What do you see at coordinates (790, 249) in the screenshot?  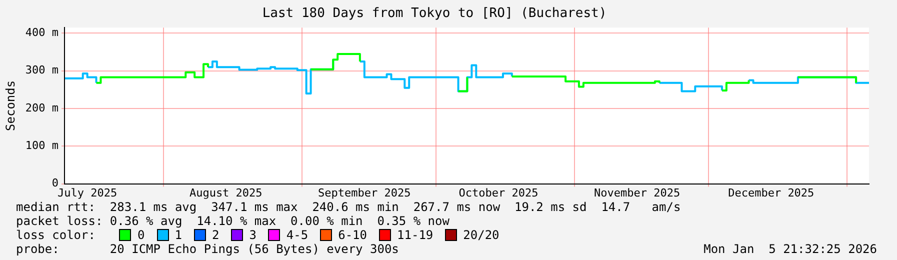 I see `text: Mon Jan 5 21:32:25 2026` at bounding box center [790, 249].